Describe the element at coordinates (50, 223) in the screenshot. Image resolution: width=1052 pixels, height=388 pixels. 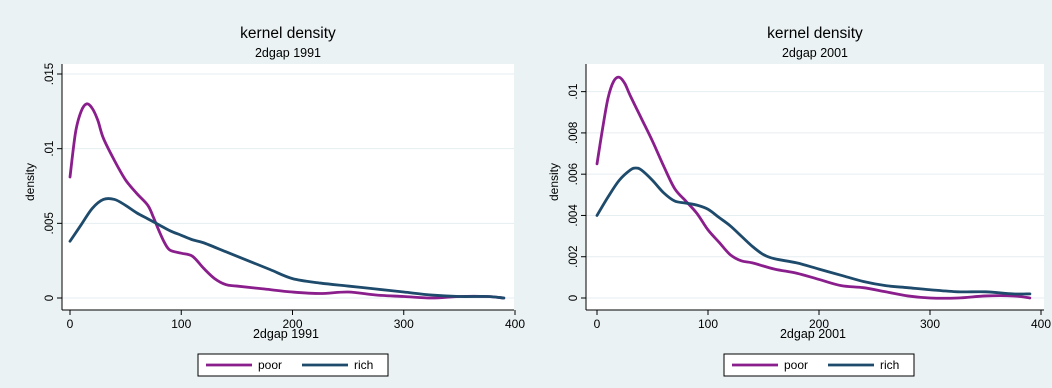
I see `y-tick-label: .005` at that location.